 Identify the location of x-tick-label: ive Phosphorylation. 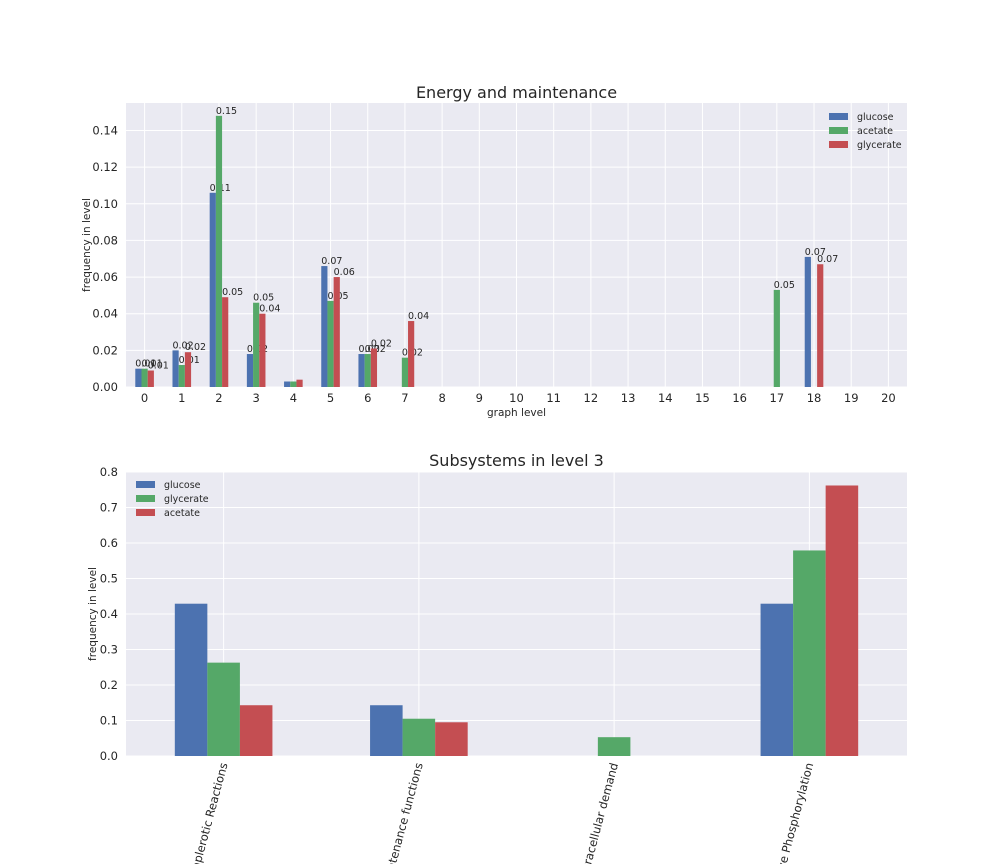
(794, 812).